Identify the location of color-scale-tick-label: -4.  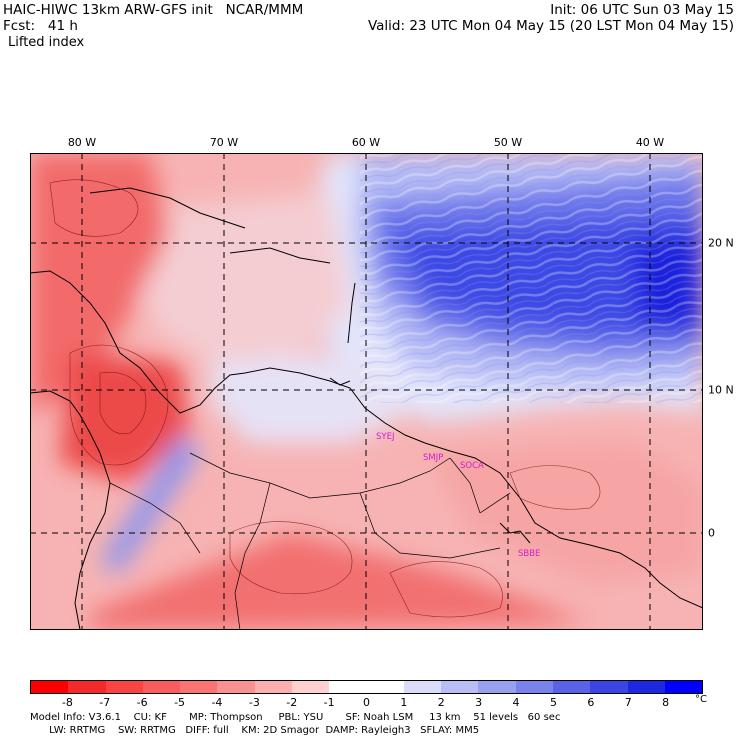
(217, 702).